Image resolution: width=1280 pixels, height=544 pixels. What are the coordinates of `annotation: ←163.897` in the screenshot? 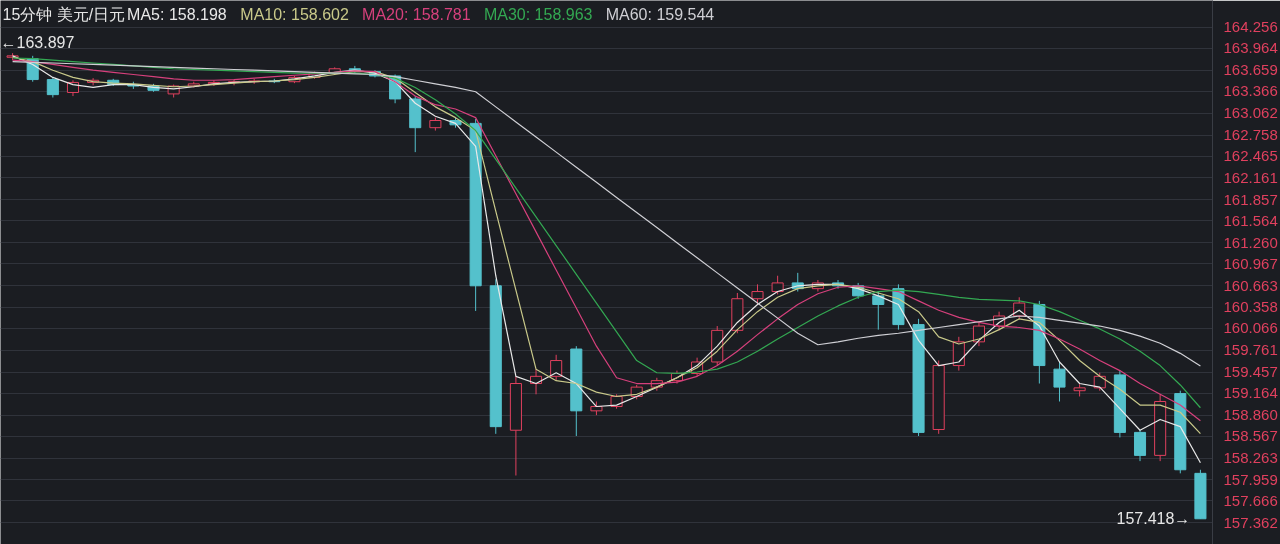 It's located at (37, 43).